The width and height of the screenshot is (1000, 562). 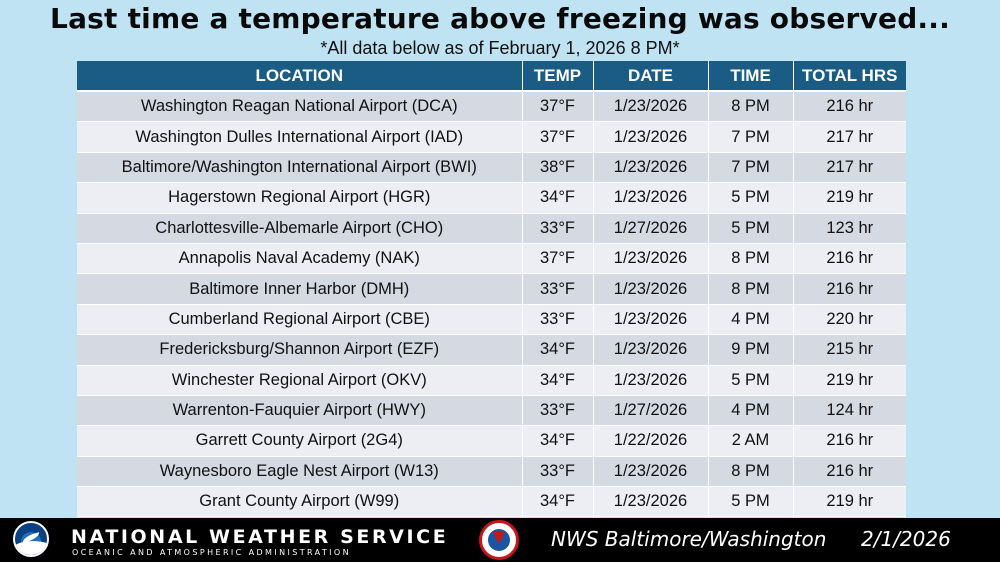 What do you see at coordinates (751, 76) in the screenshot?
I see `column-header-time: TIME` at bounding box center [751, 76].